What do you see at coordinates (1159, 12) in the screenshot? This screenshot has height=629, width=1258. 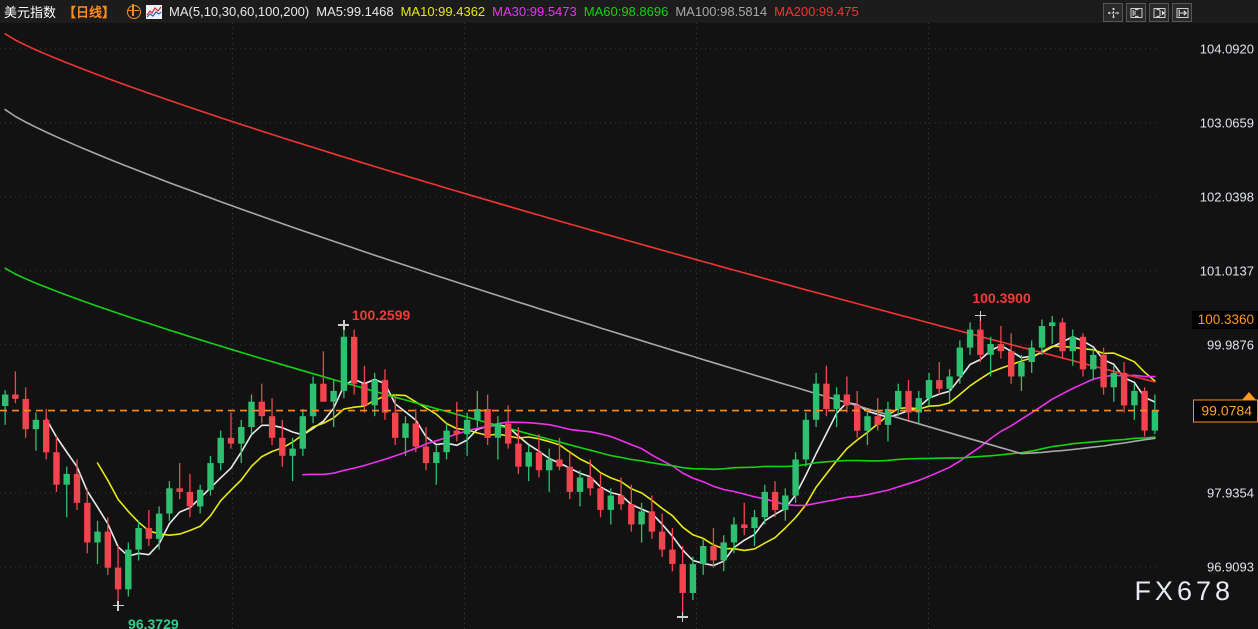 I see `align-right-icon` at bounding box center [1159, 12].